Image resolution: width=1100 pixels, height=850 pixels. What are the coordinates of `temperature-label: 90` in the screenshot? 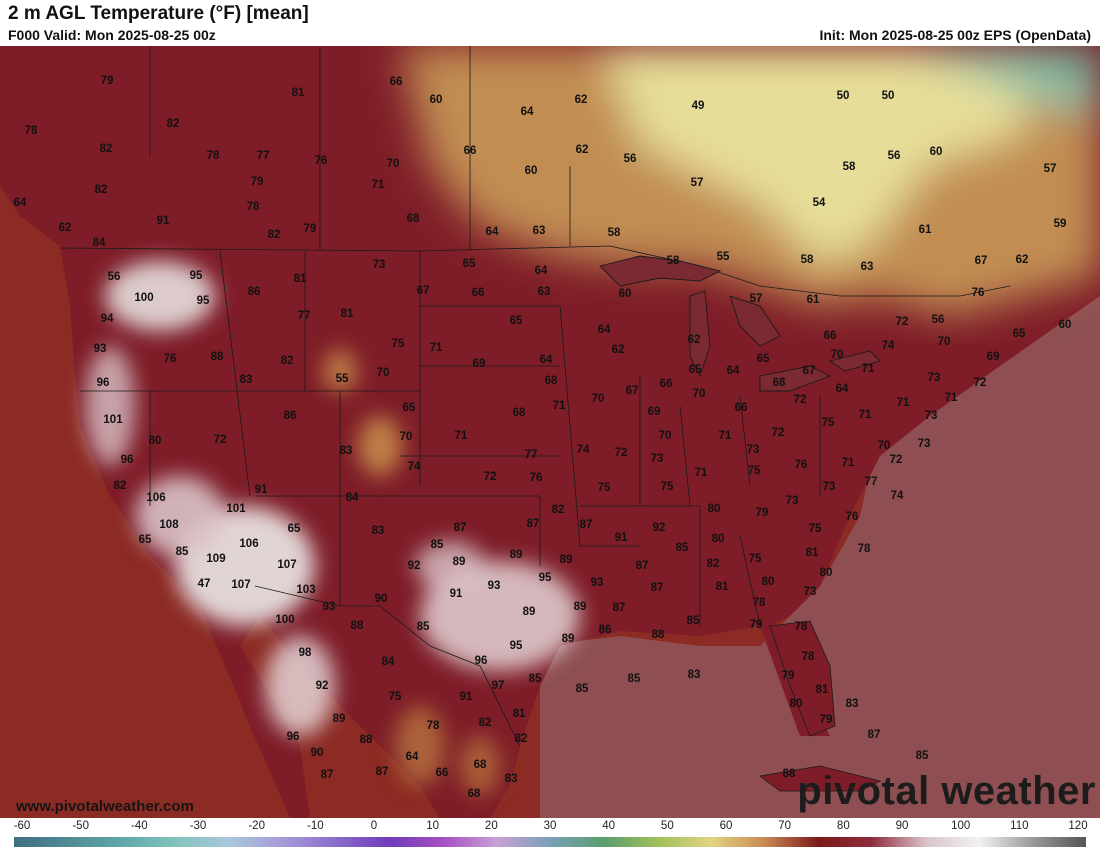 It's located at (317, 753).